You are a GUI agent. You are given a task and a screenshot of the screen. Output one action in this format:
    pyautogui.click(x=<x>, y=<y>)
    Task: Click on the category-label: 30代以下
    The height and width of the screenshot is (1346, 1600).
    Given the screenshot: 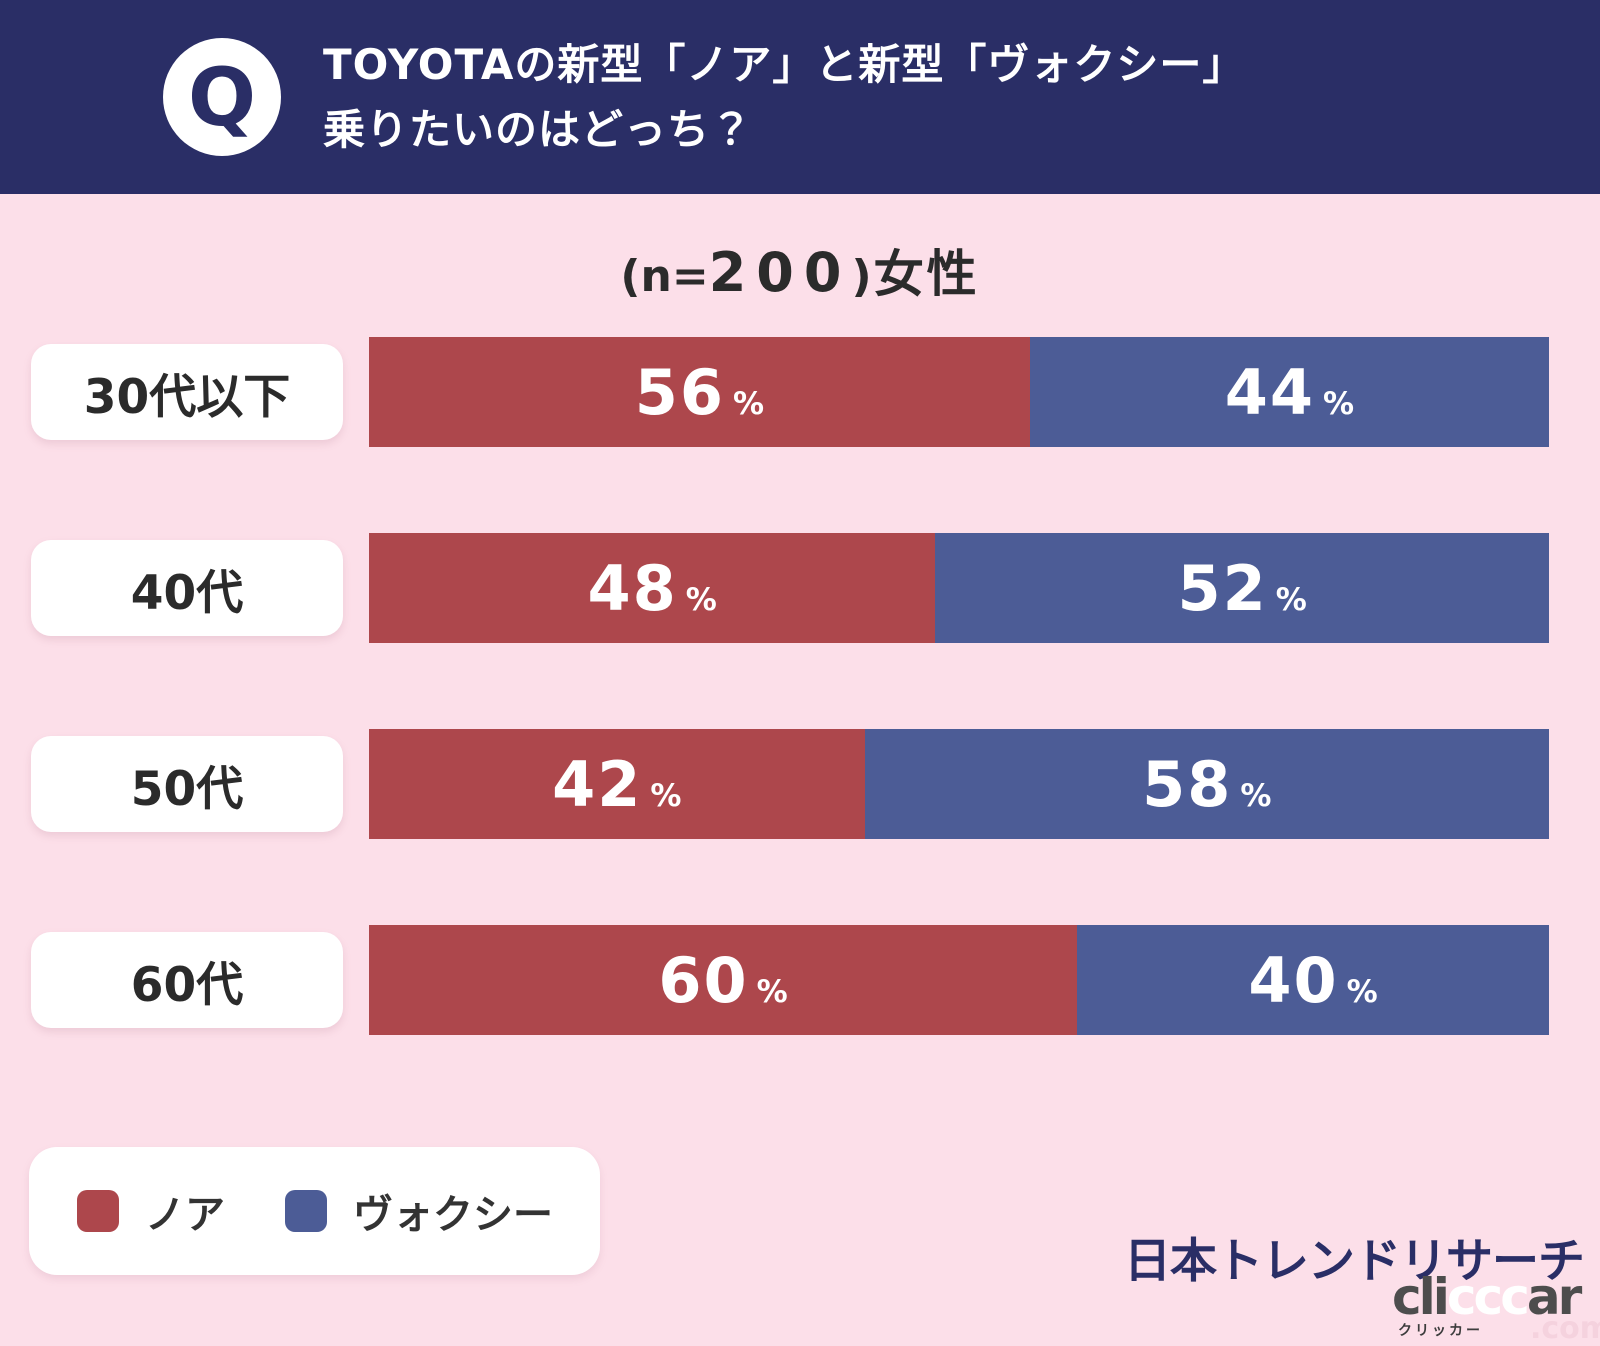 What is the action you would take?
    pyautogui.click(x=187, y=392)
    